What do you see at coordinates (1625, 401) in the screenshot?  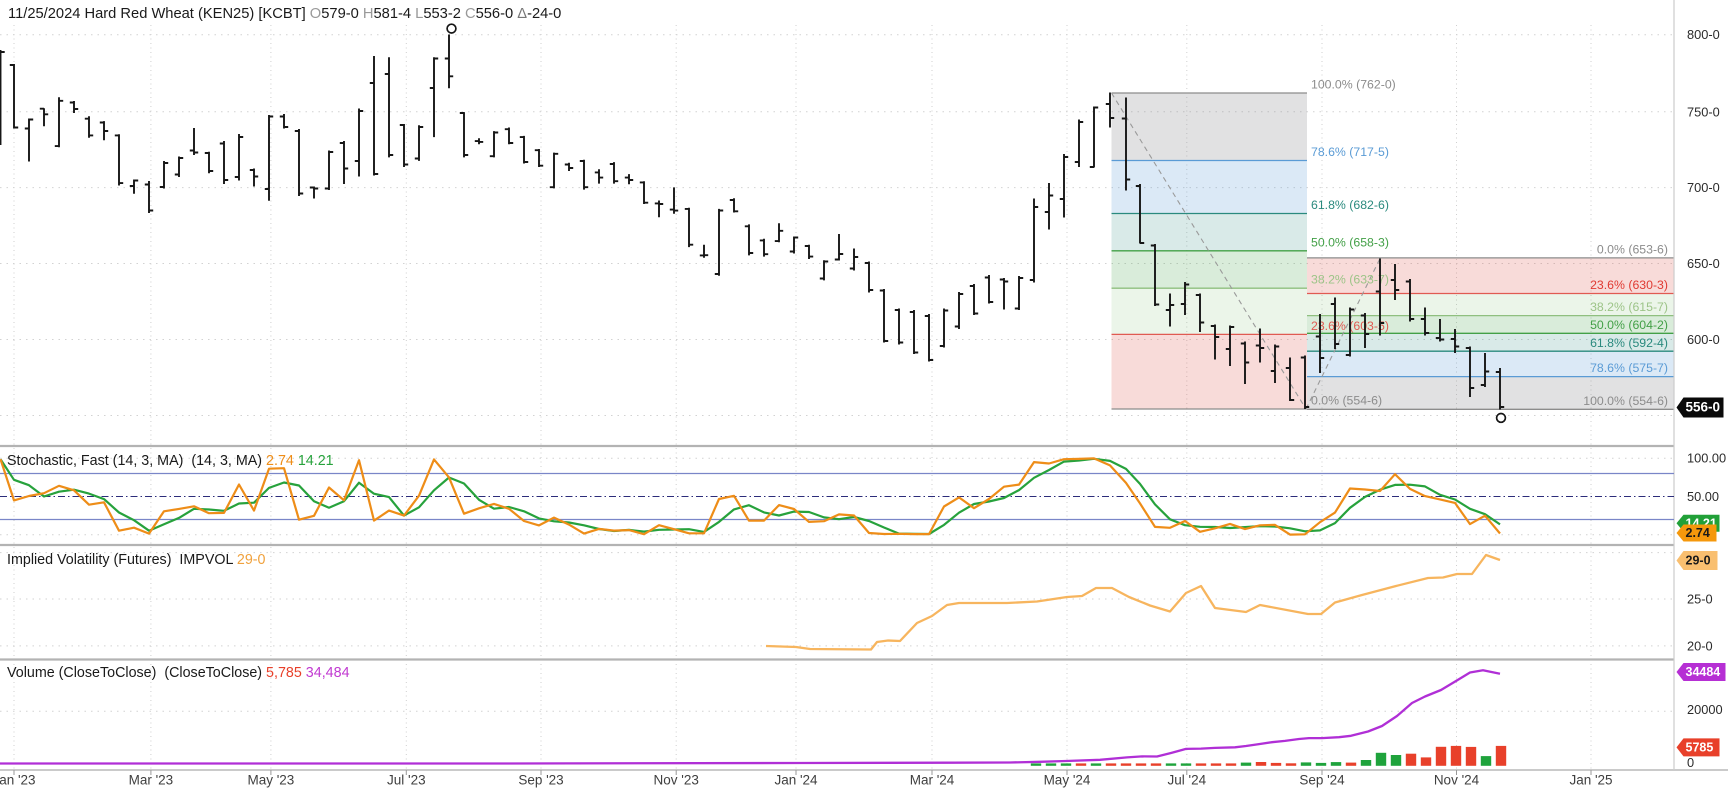 I see `svg-text: 100.0% (554-6)` at bounding box center [1625, 401].